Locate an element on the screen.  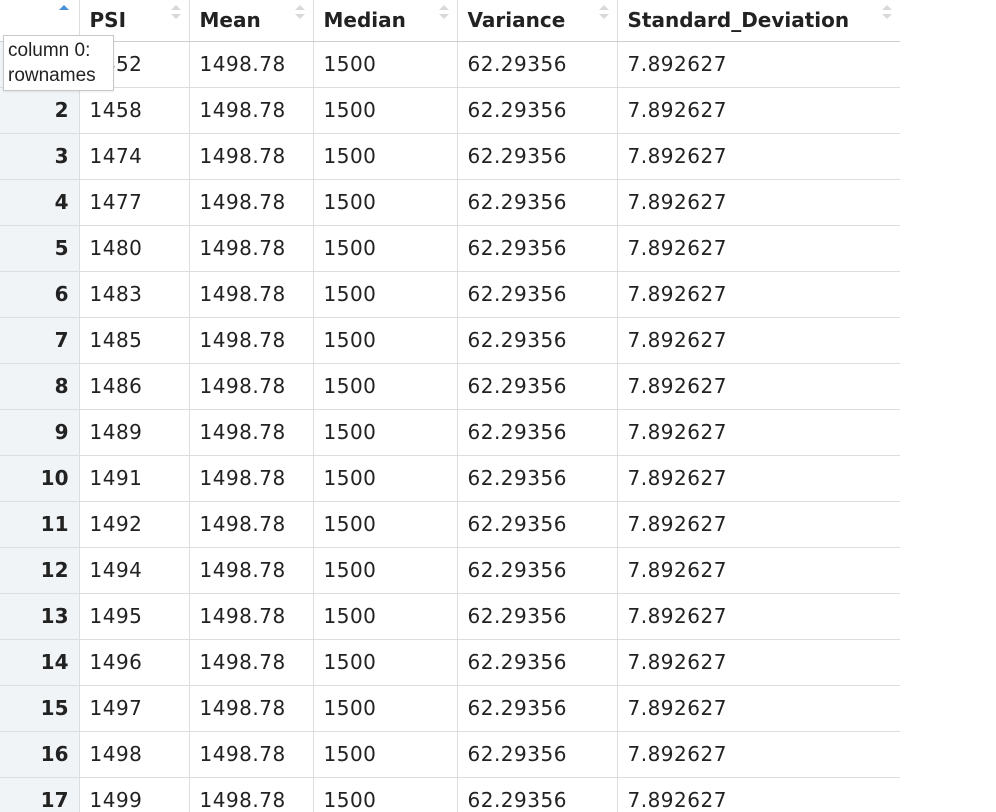
table-row: 4 1477 1498.78 1500 62.29356 7.892627 is located at coordinates (450, 202).